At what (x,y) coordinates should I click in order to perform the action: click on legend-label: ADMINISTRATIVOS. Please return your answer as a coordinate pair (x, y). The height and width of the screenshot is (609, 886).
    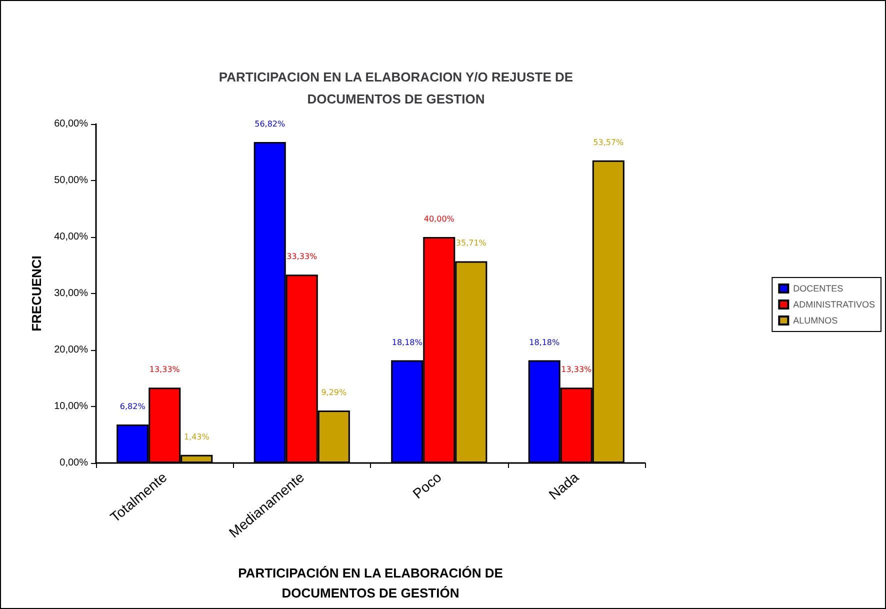
    Looking at the image, I should click on (834, 305).